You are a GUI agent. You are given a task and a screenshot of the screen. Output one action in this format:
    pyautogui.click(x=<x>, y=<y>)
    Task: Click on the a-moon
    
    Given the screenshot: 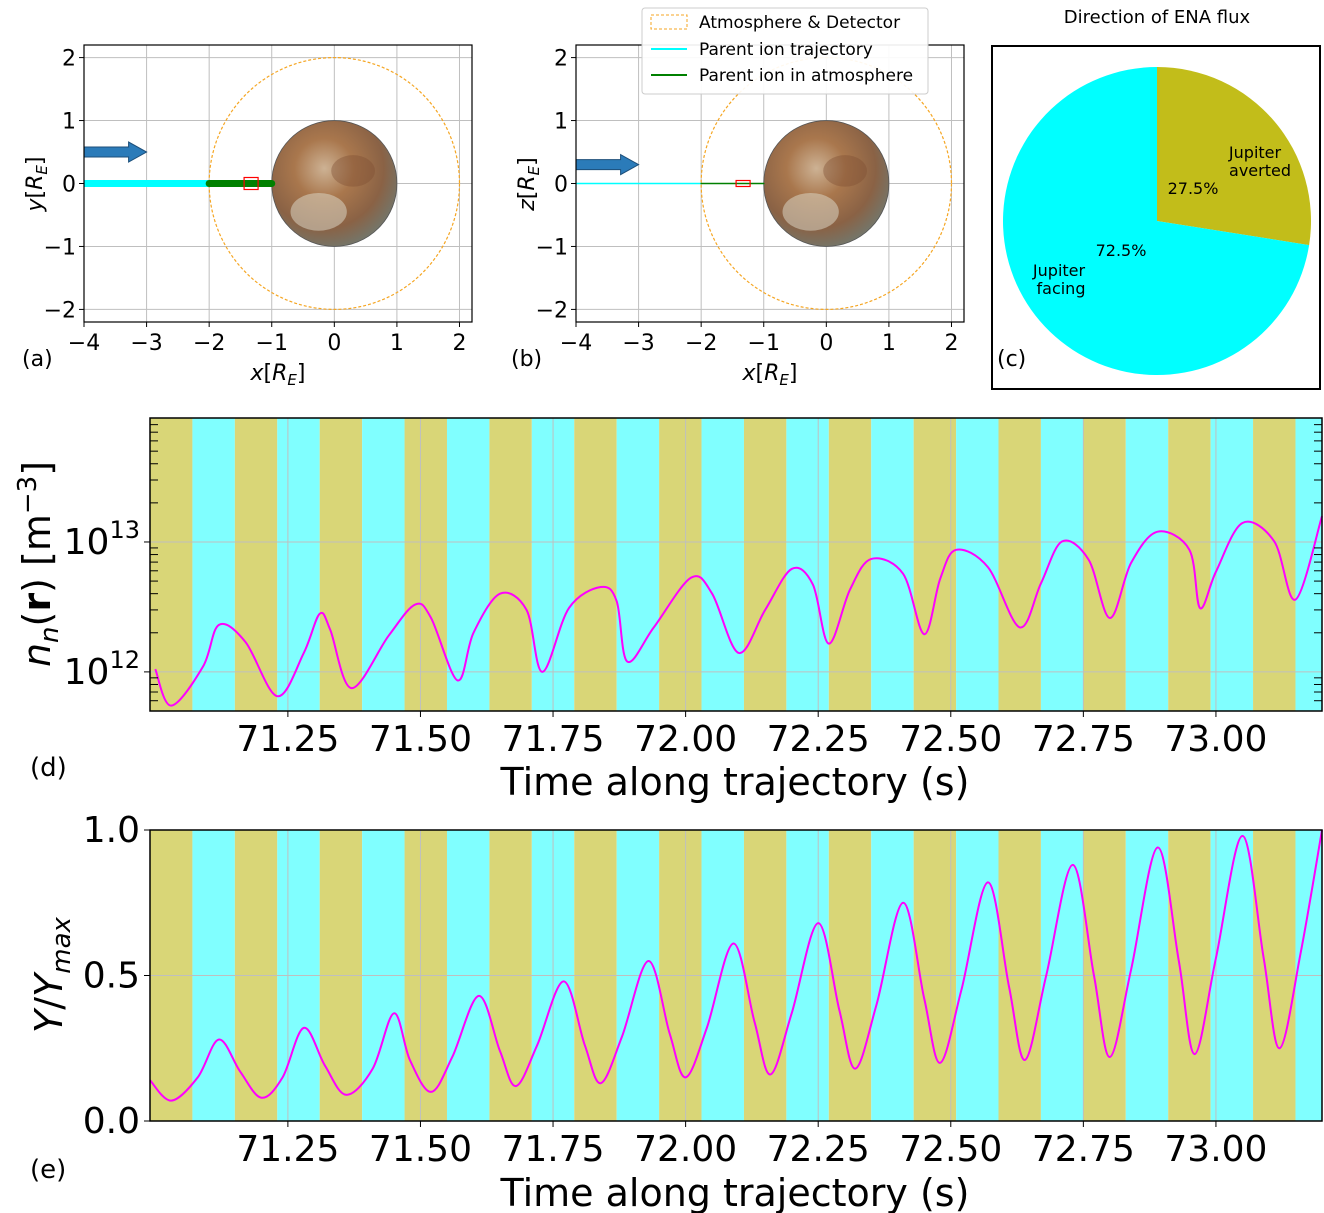 What is the action you would take?
    pyautogui.click(x=334, y=183)
    